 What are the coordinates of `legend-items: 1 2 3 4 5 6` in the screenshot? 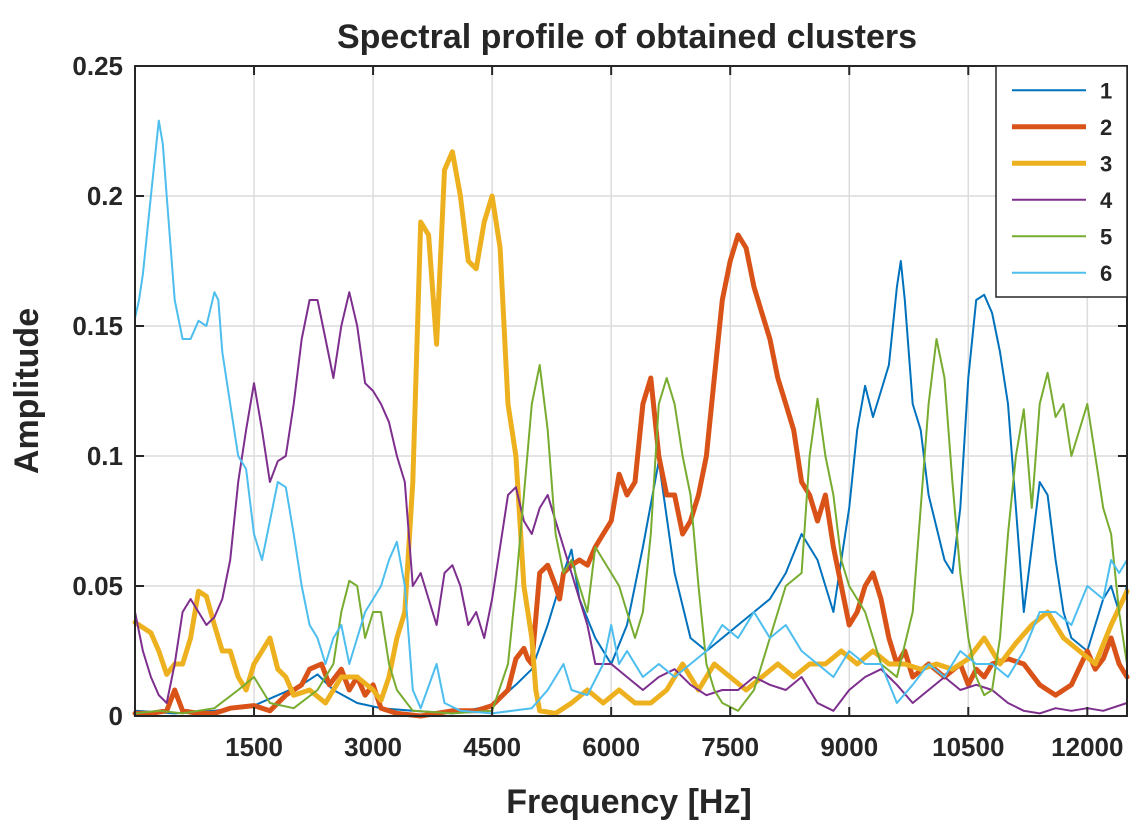 It's located at (1062, 182).